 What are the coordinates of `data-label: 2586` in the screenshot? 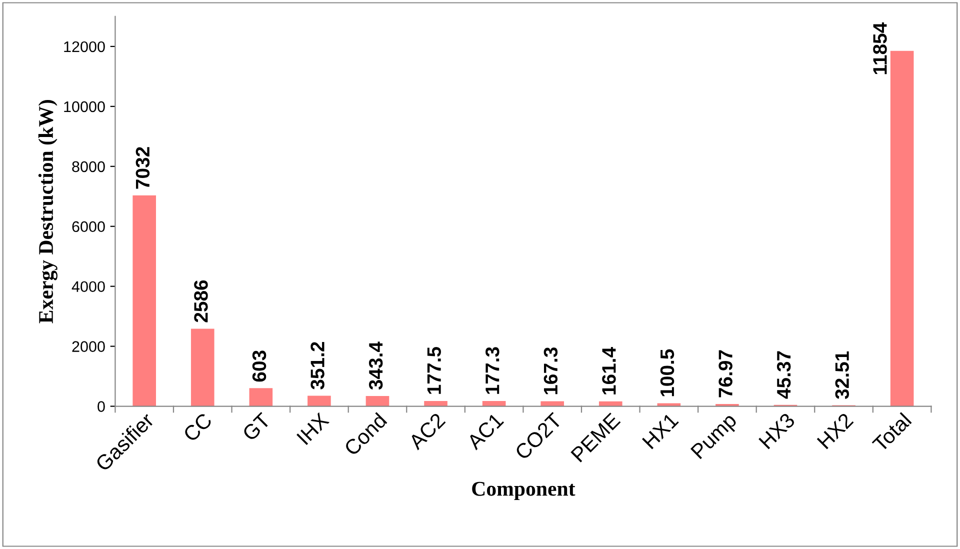 It's located at (201, 301).